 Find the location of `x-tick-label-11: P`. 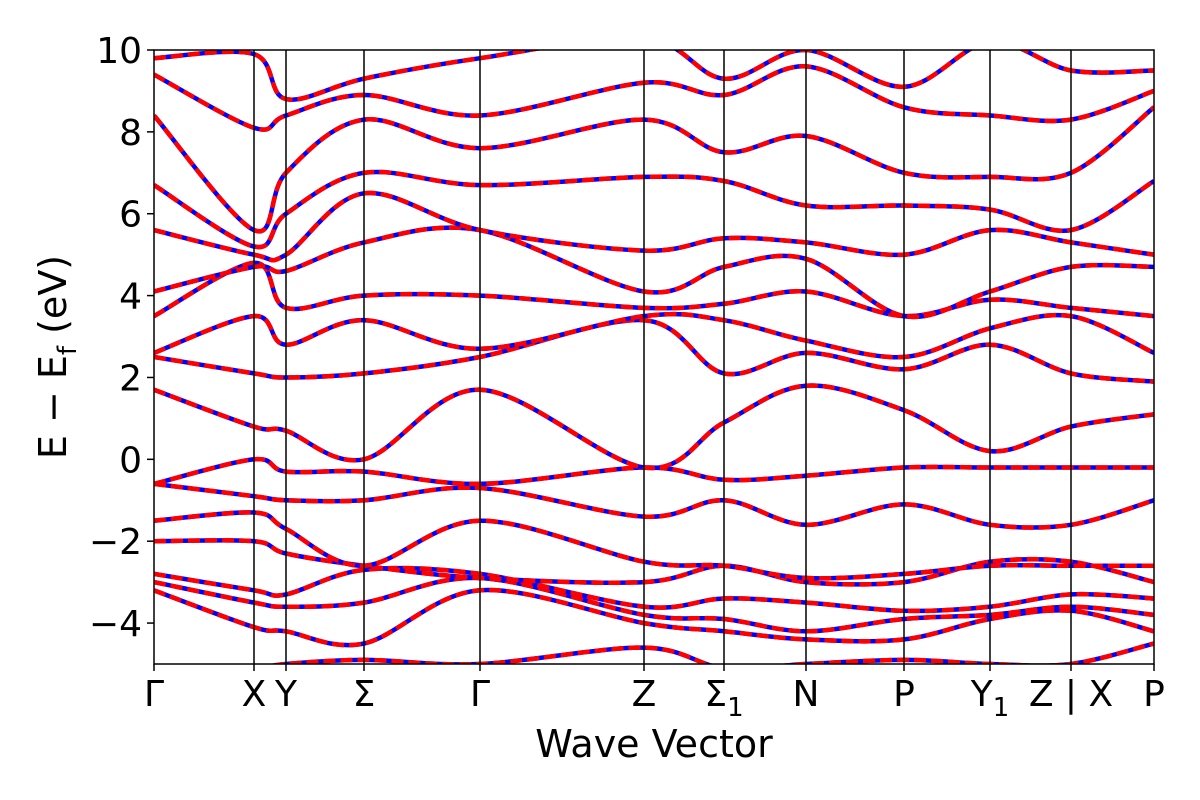

x-tick-label-11: P is located at coordinates (1154, 694).